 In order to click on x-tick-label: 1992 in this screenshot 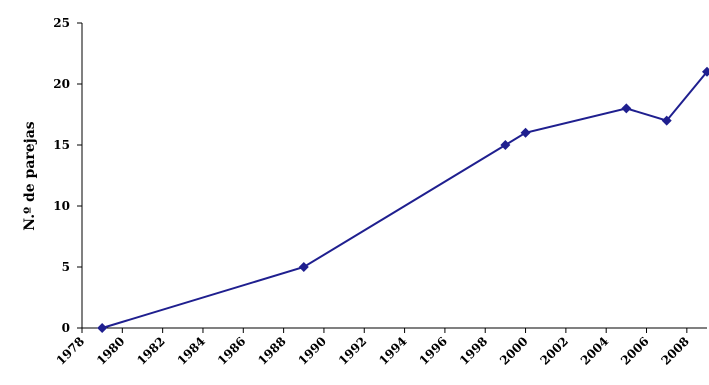, I will do `click(353, 351)`.